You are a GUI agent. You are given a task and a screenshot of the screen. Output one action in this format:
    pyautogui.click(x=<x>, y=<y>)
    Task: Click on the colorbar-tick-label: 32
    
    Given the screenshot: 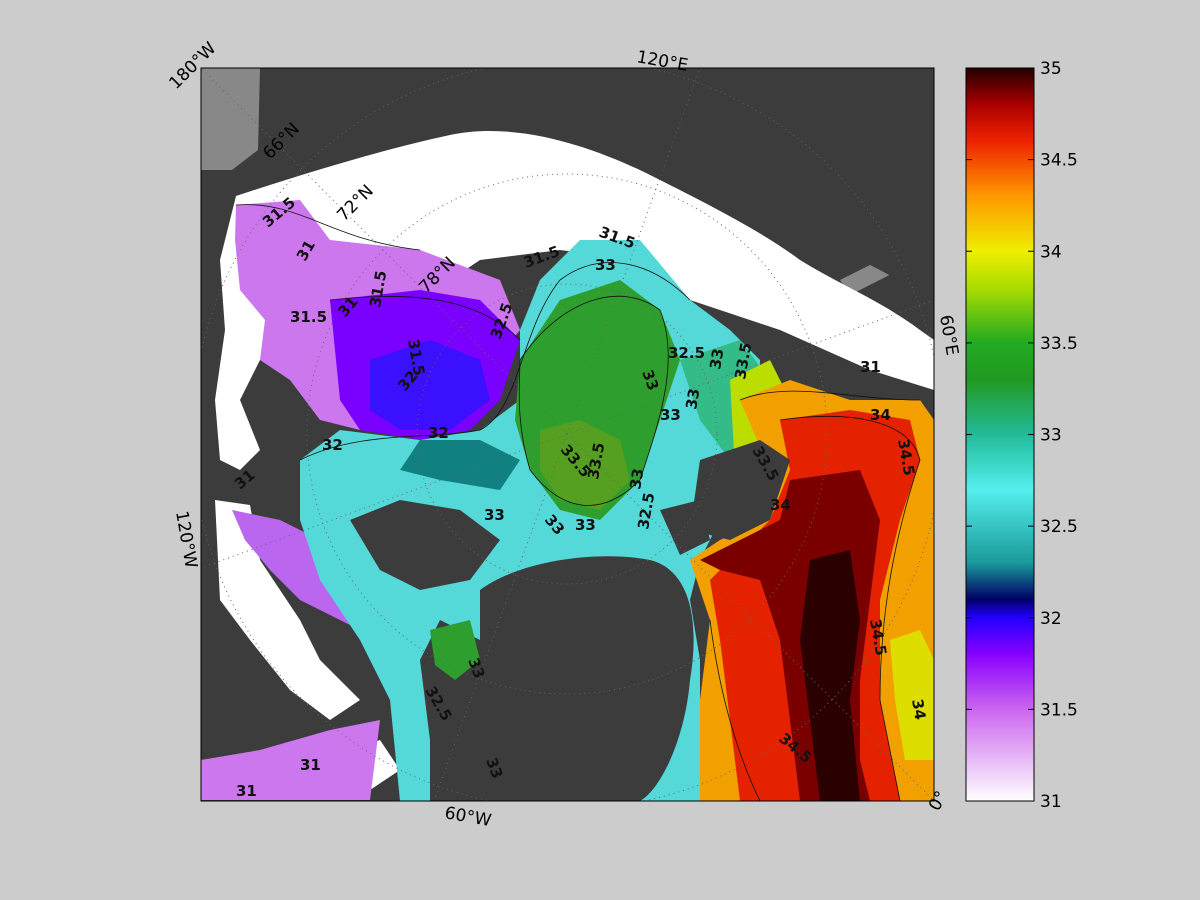 What is the action you would take?
    pyautogui.click(x=1051, y=619)
    